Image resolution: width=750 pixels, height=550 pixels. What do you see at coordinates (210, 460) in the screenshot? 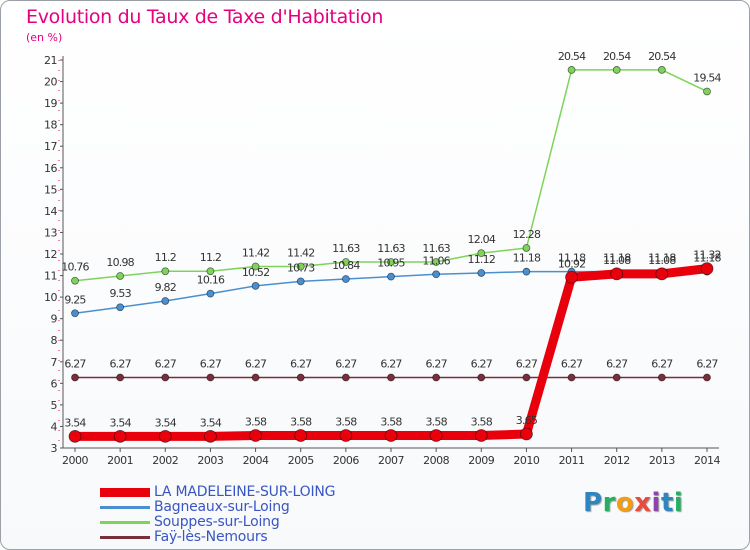
I see `x-tick-label: 2003` at bounding box center [210, 460].